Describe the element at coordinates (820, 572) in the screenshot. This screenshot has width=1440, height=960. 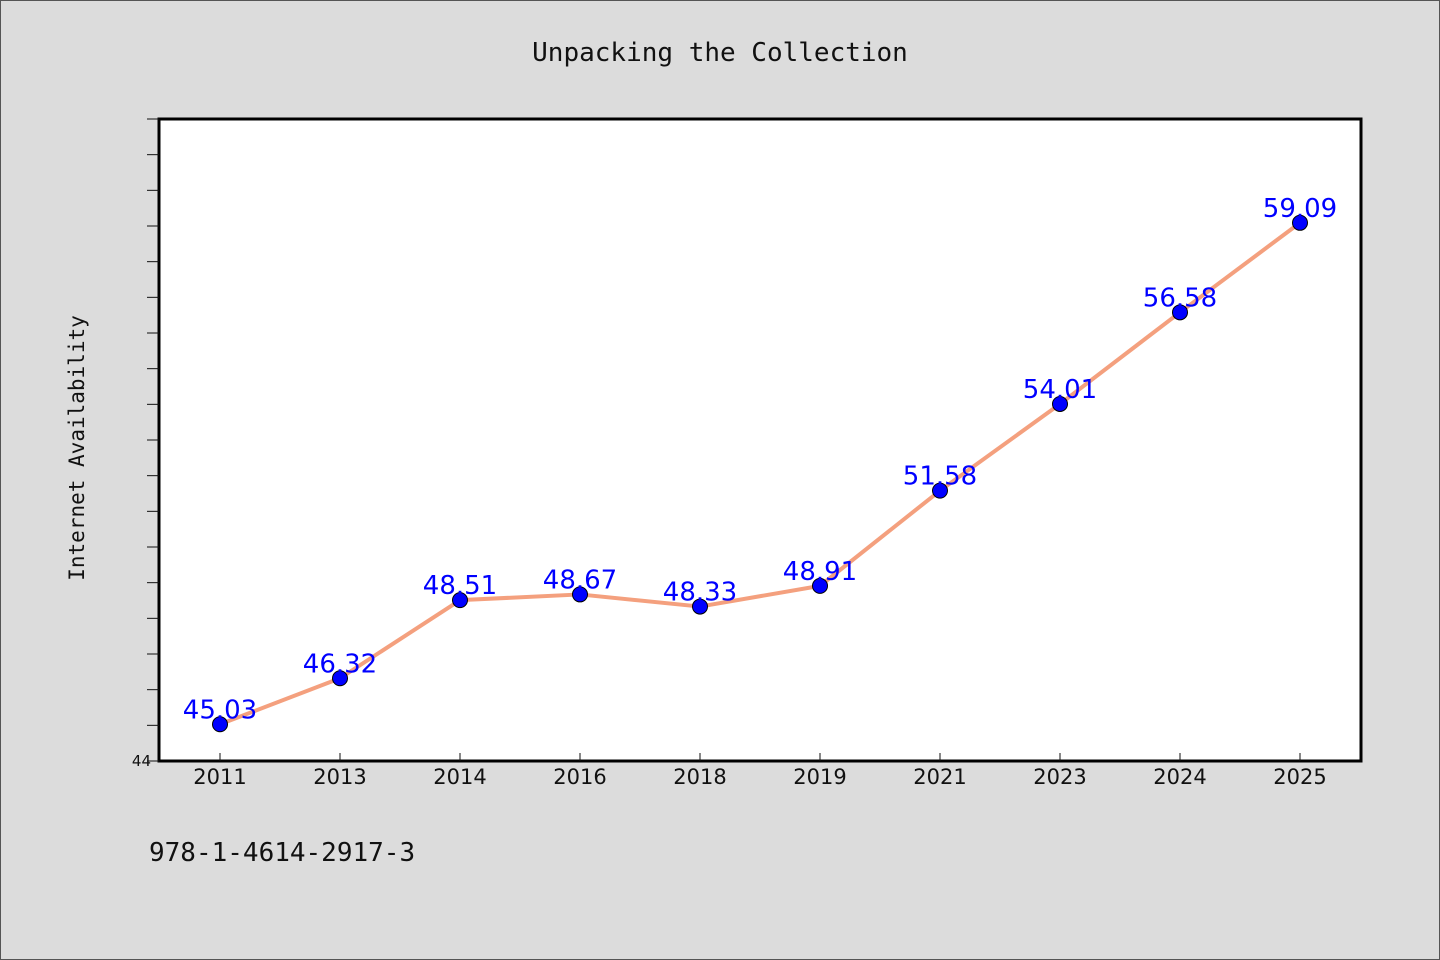
I see `data-label: 48.91` at that location.